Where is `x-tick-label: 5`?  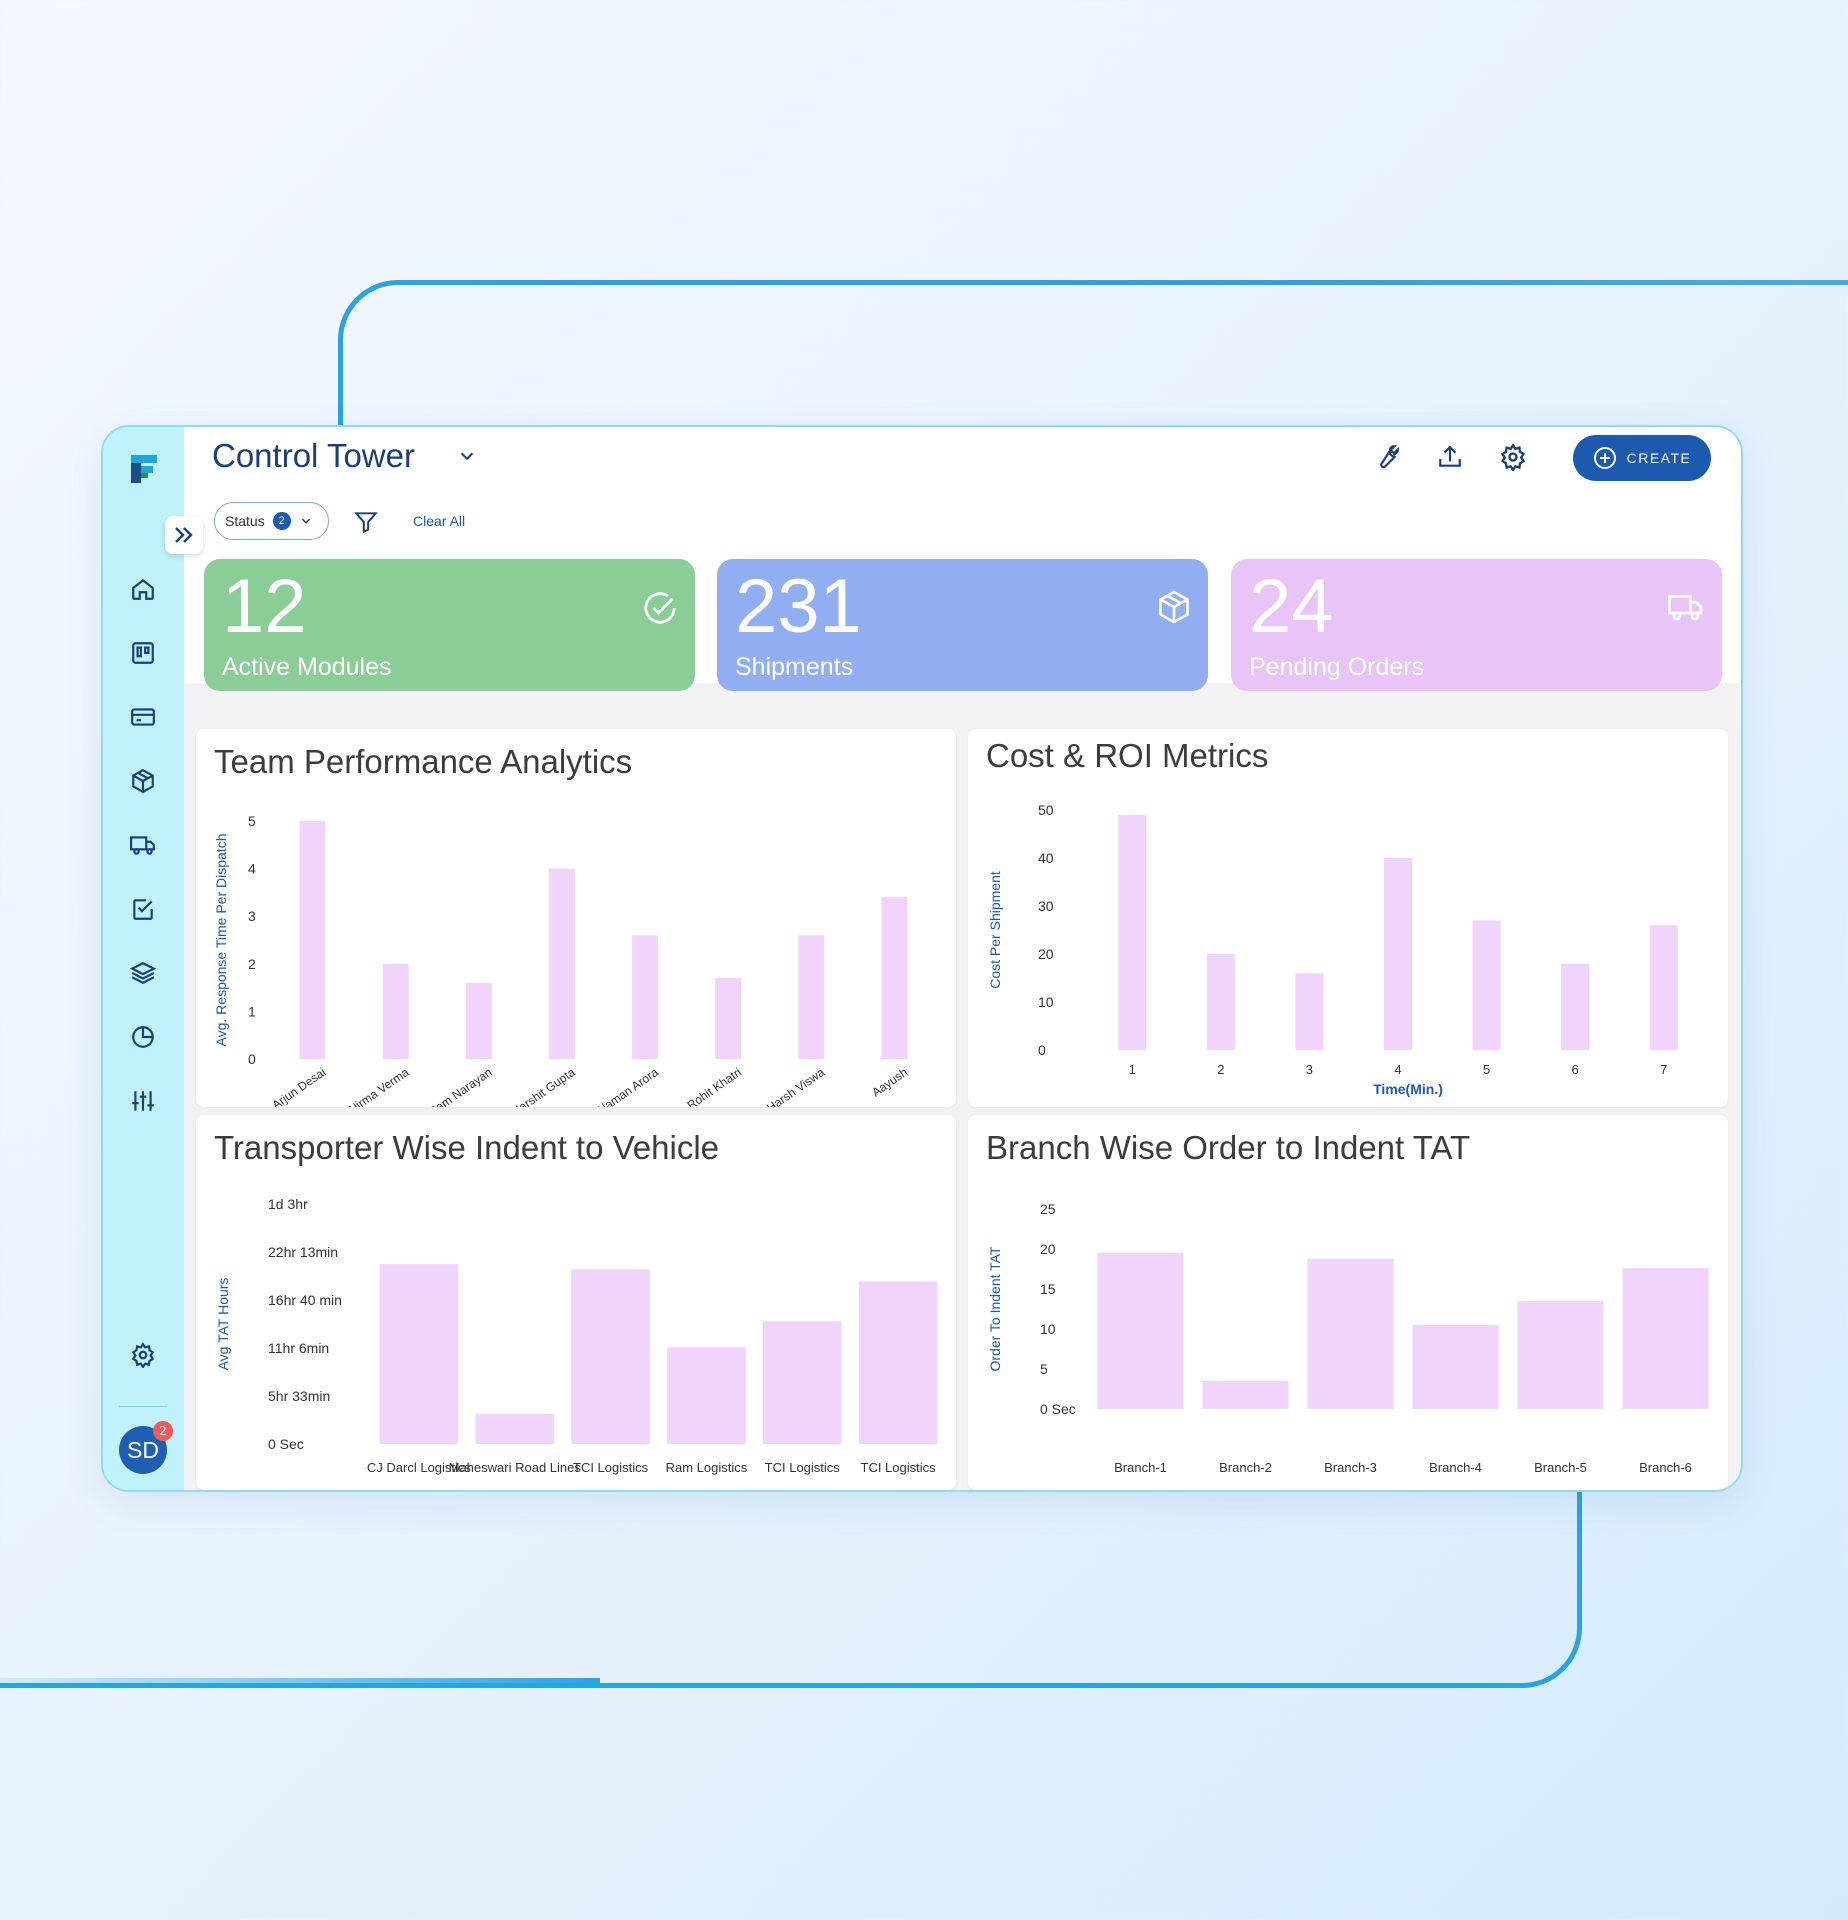
x-tick-label: 5 is located at coordinates (1486, 1069).